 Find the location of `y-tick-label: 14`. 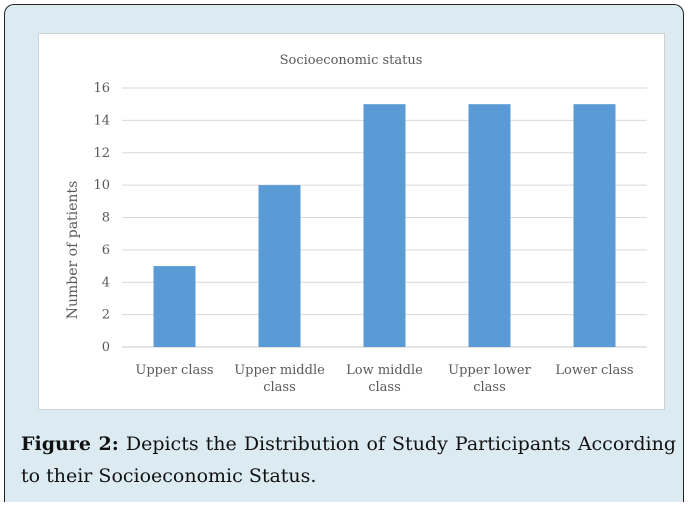

y-tick-label: 14 is located at coordinates (101, 120).